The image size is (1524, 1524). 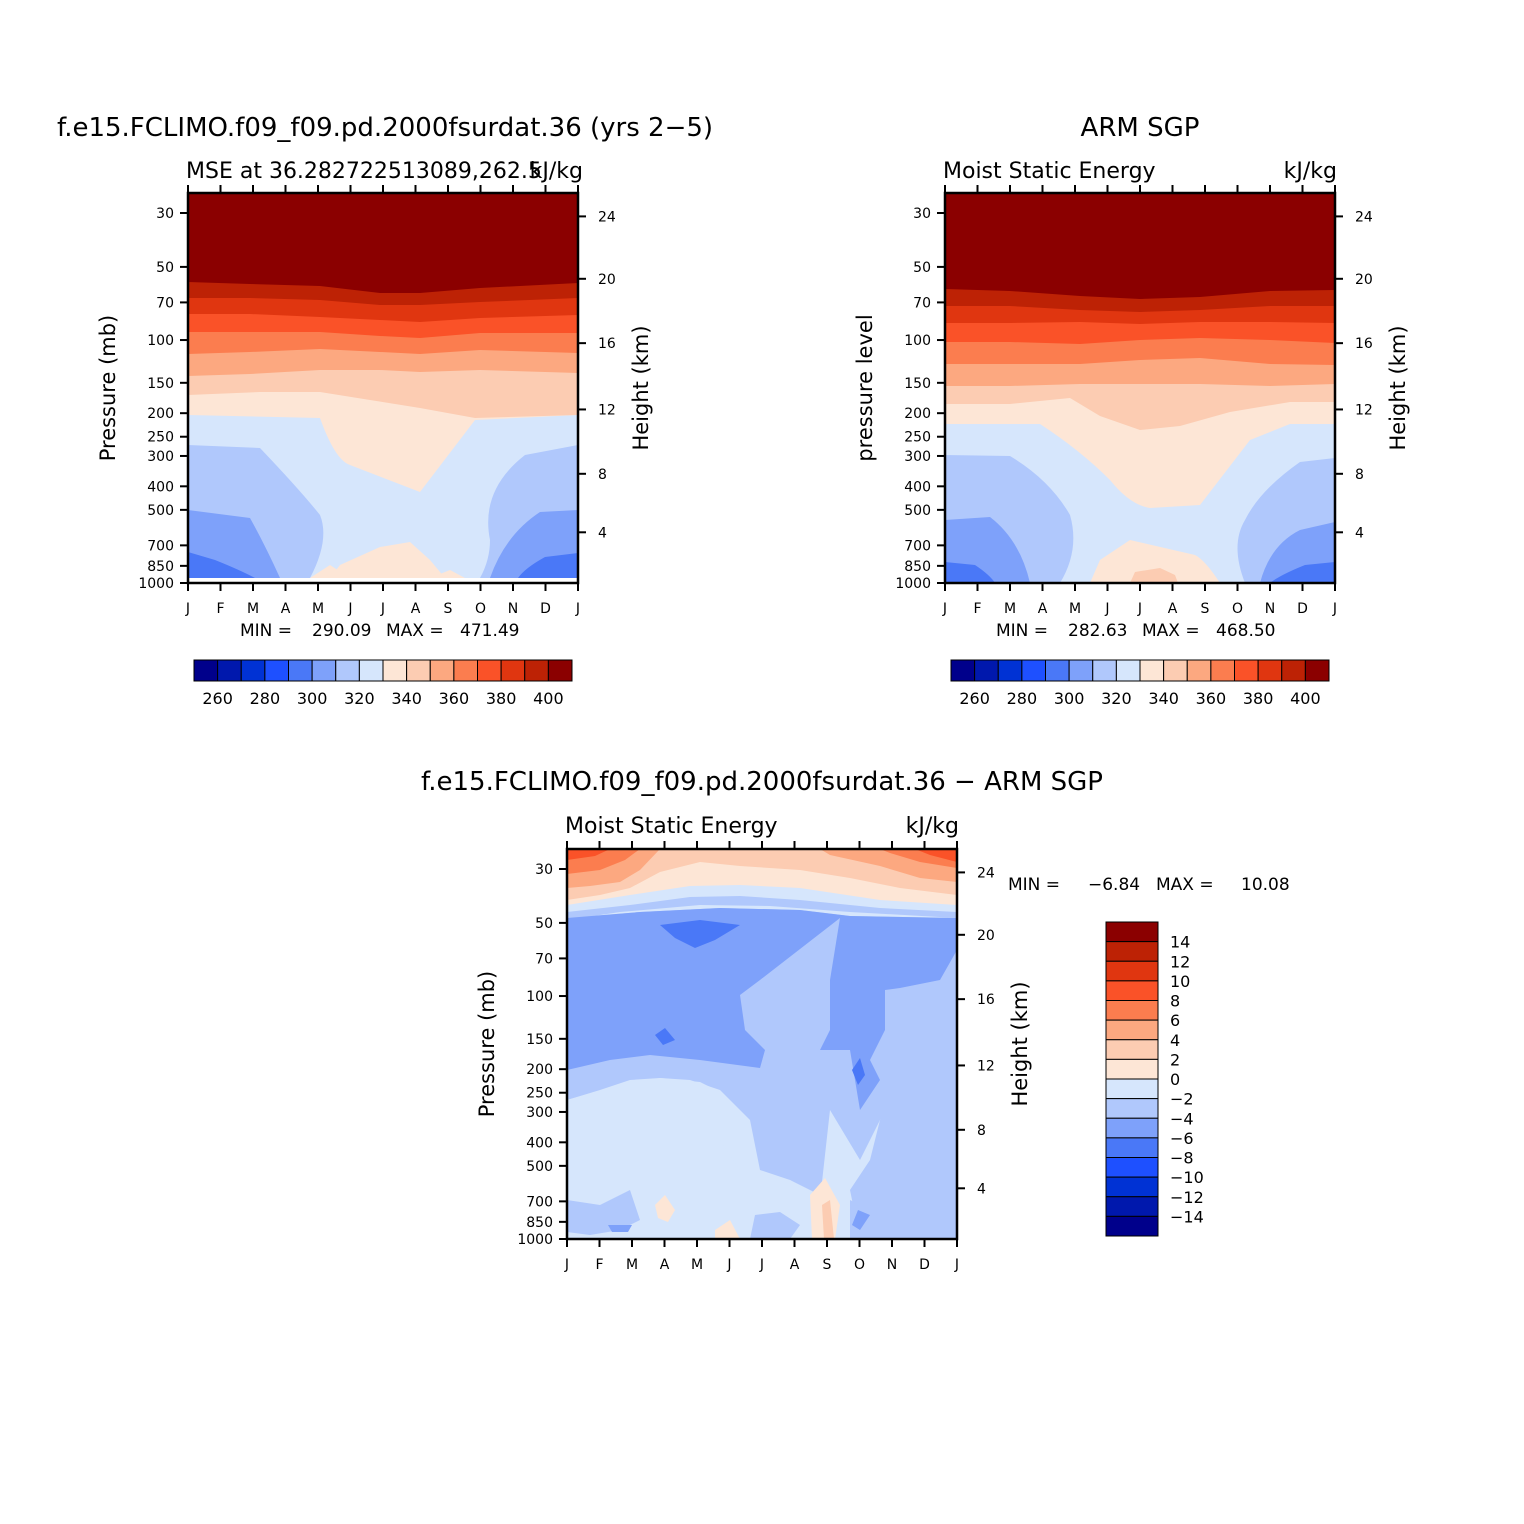 What do you see at coordinates (266, 631) in the screenshot?
I see `panel-model-min-label: MIN =` at bounding box center [266, 631].